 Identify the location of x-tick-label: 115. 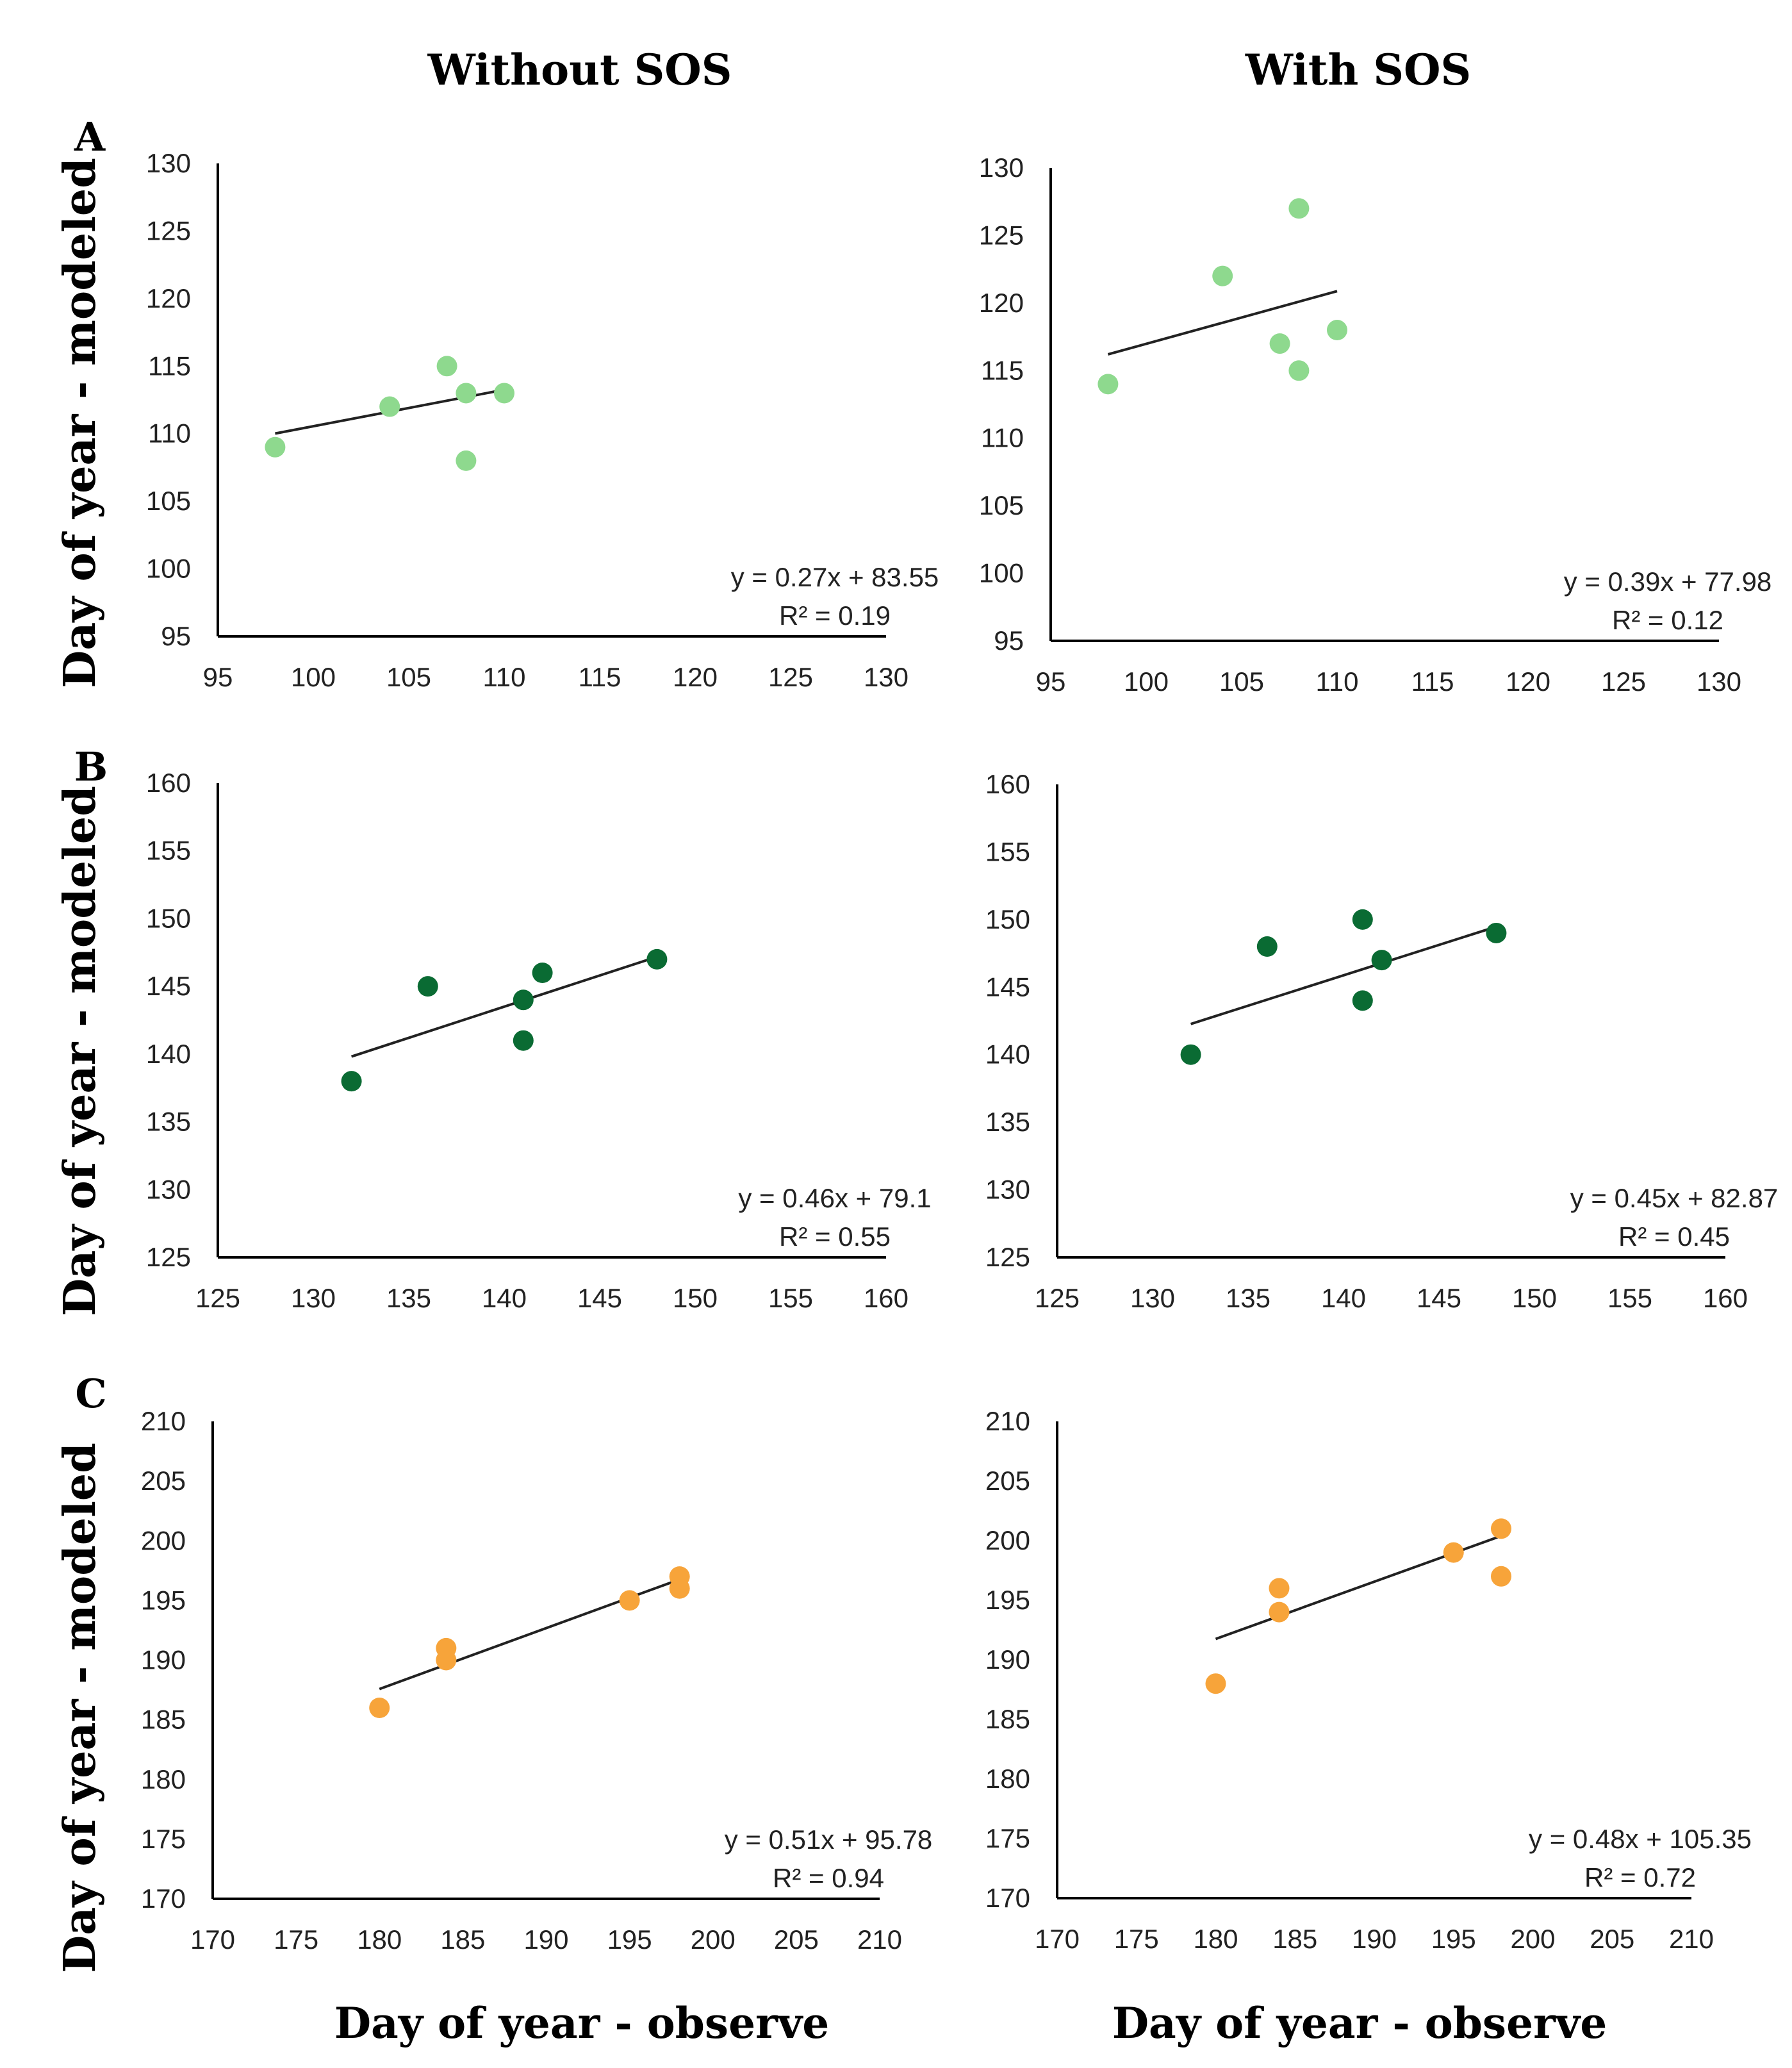
(600, 677).